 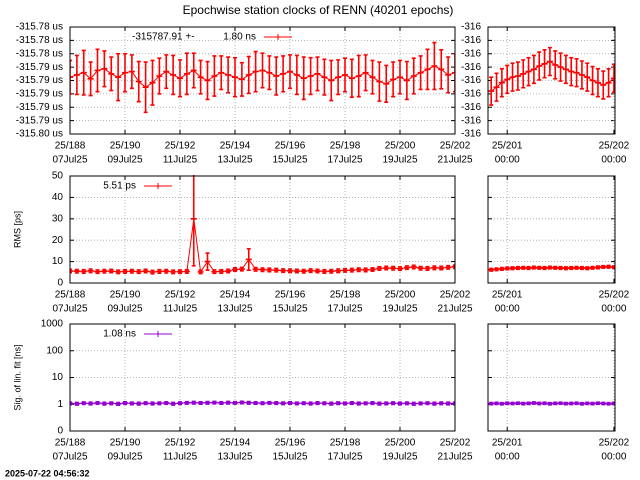 What do you see at coordinates (290, 443) in the screenshot?
I see `x-tick-label: 25/196` at bounding box center [290, 443].